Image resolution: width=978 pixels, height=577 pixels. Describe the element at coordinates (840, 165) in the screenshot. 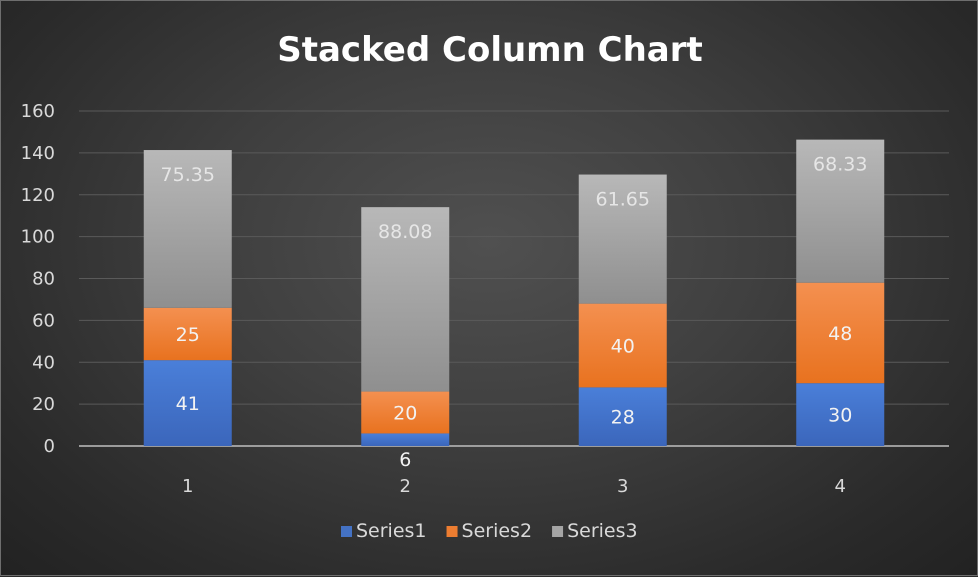

I see `data-label: 68.33` at that location.